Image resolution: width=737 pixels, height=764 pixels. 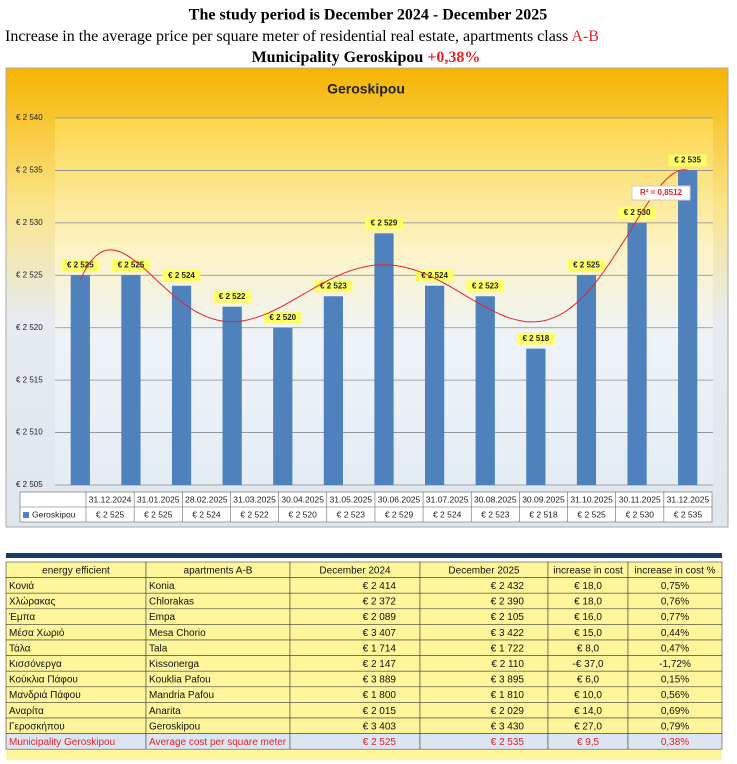 I want to click on table-text: Γεροσκήπου, so click(x=37, y=726).